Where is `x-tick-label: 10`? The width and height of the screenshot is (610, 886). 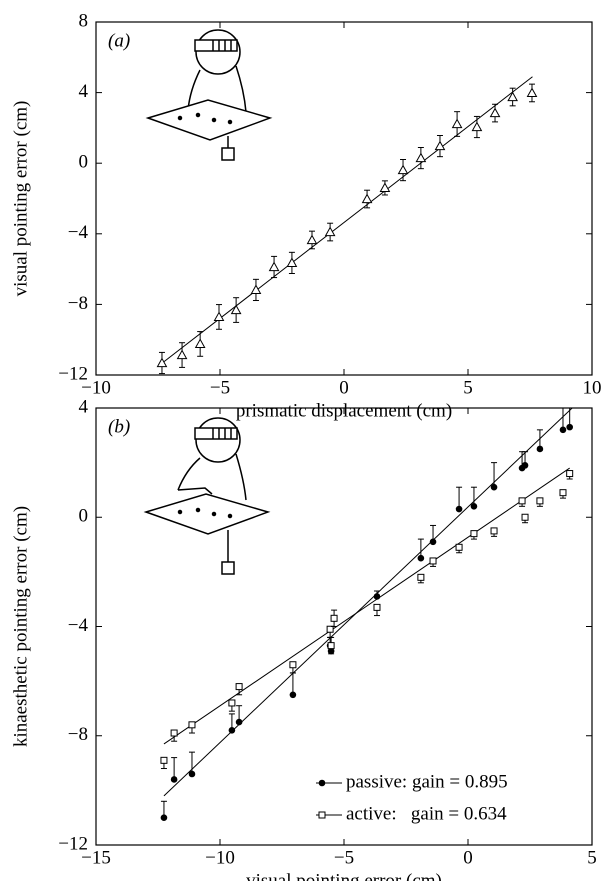 x-tick-label: 10 is located at coordinates (592, 387).